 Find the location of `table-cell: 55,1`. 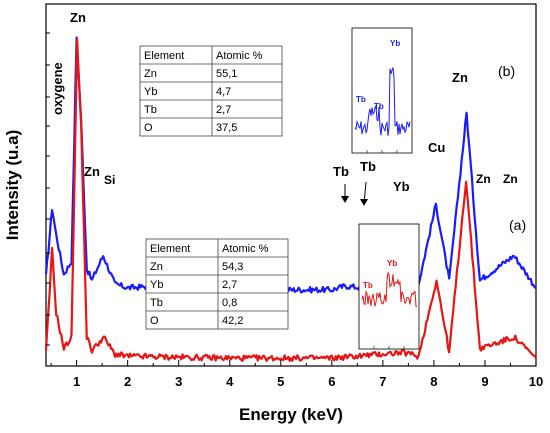

table-cell: 55,1 is located at coordinates (226, 74).